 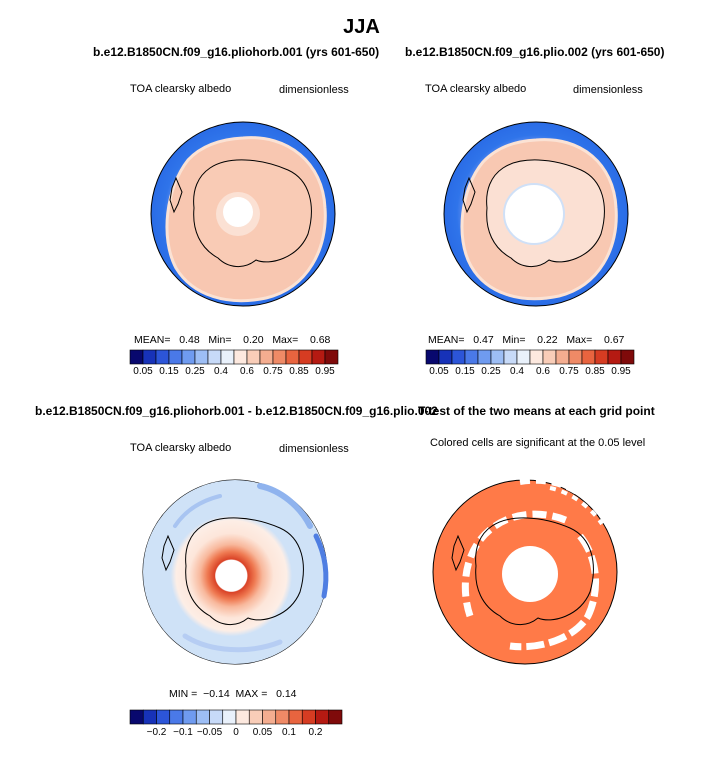 What do you see at coordinates (526, 340) in the screenshot?
I see `panel-2-stats: MEAN= 0.47 Min= 0.22 Max= 0.67` at bounding box center [526, 340].